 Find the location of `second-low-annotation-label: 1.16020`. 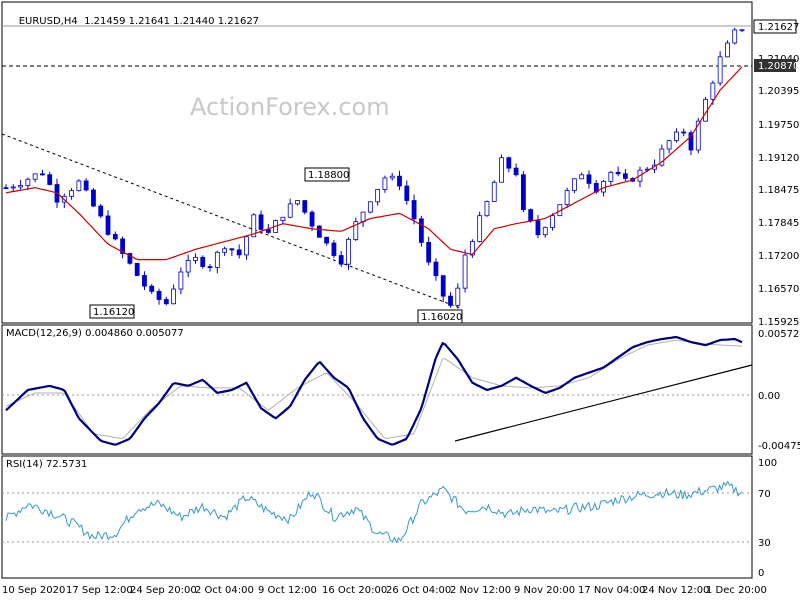

second-low-annotation-label: 1.16020 is located at coordinates (441, 317).